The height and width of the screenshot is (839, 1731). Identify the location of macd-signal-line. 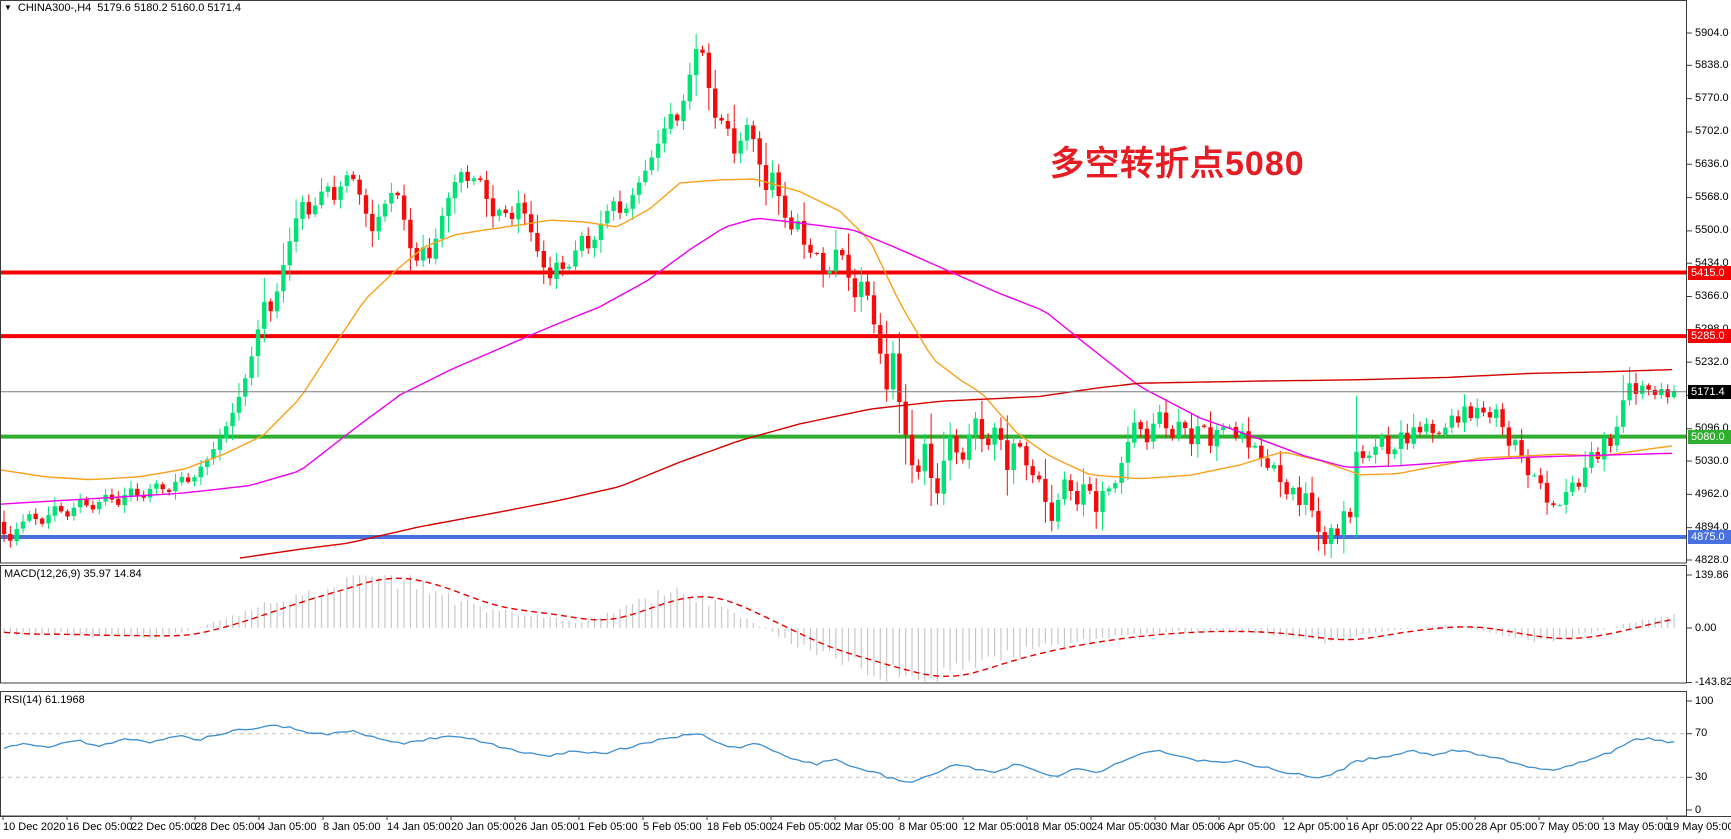
(839, 627).